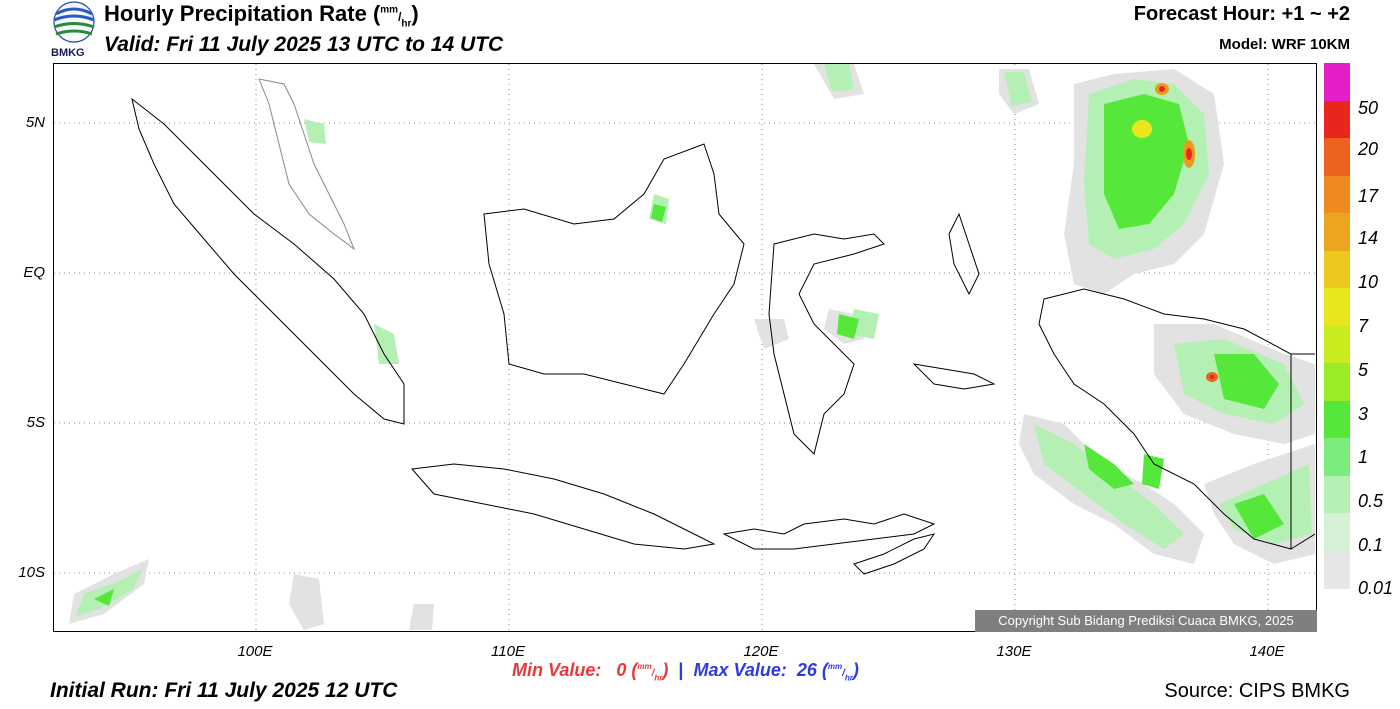 This screenshot has width=1400, height=709. I want to click on legend-label: 14, so click(1368, 238).